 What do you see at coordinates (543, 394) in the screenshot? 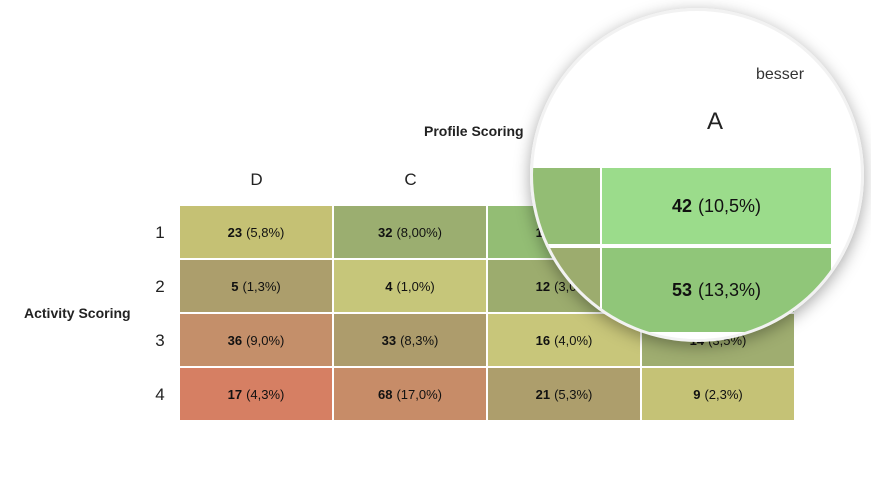
I see `cell-count: 21` at bounding box center [543, 394].